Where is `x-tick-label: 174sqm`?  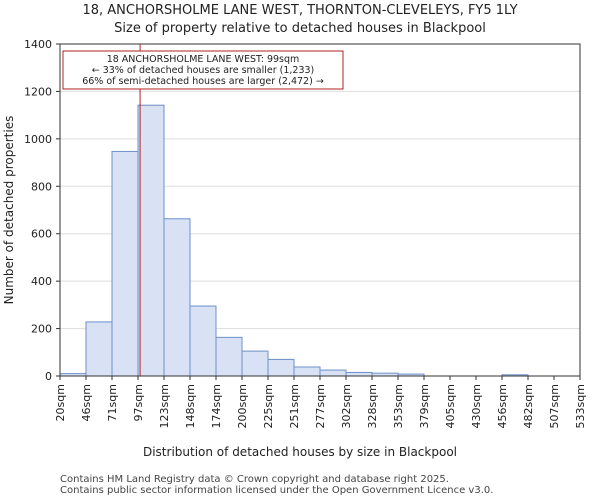 x-tick-label: 174sqm is located at coordinates (216, 406).